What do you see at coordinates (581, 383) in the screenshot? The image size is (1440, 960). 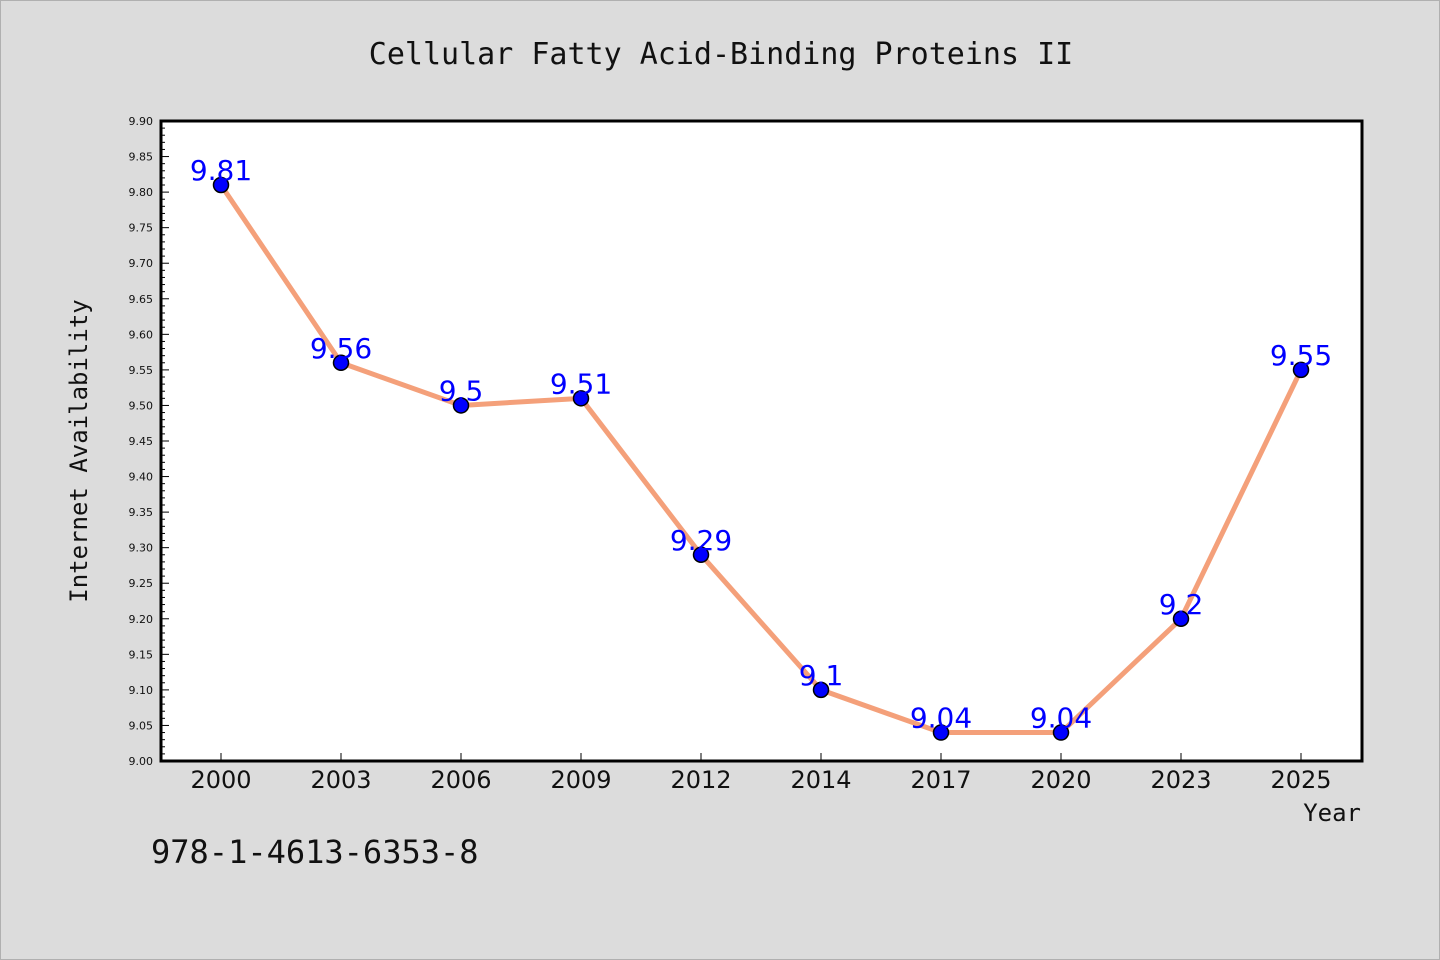 I see `data-label: 9.51` at bounding box center [581, 383].